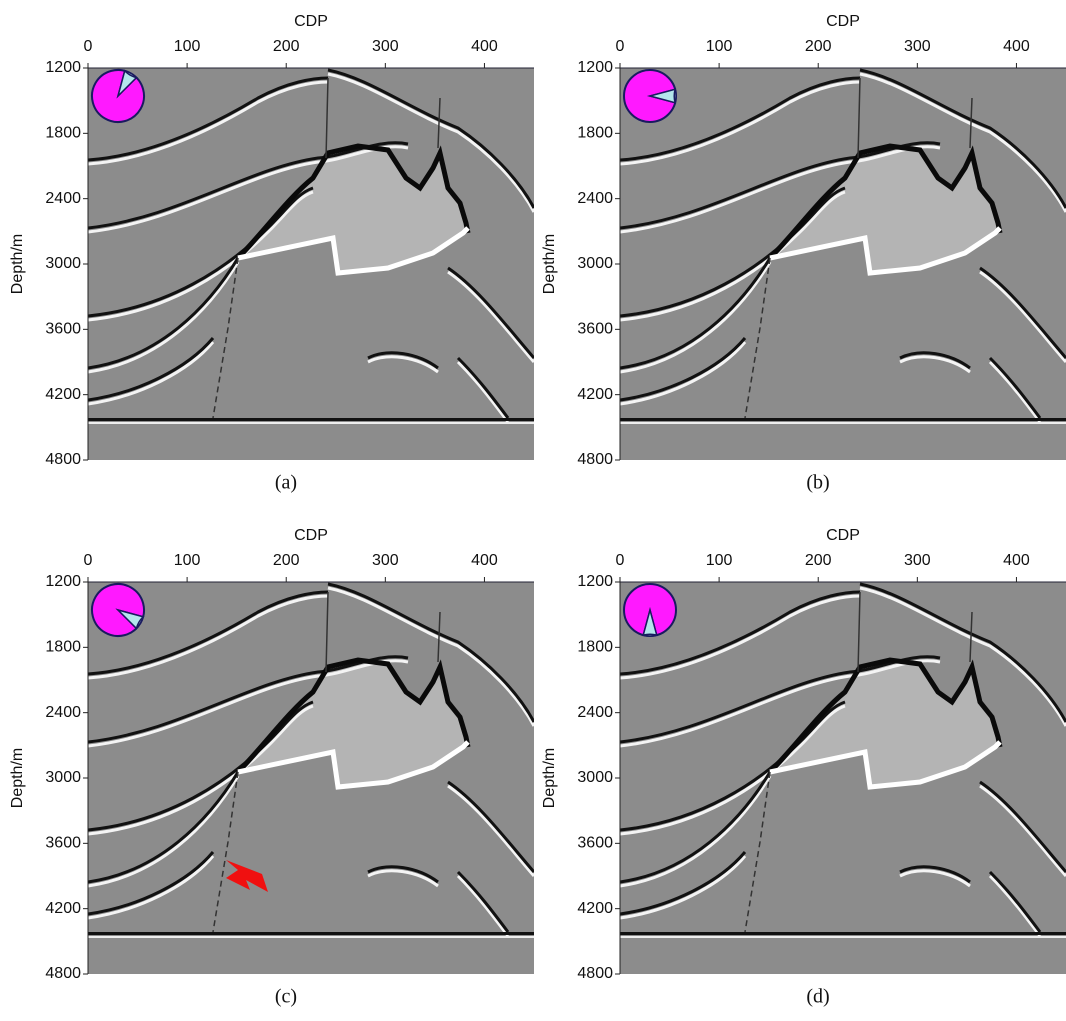 The height and width of the screenshot is (1021, 1066). I want to click on caption: (d), so click(817, 997).